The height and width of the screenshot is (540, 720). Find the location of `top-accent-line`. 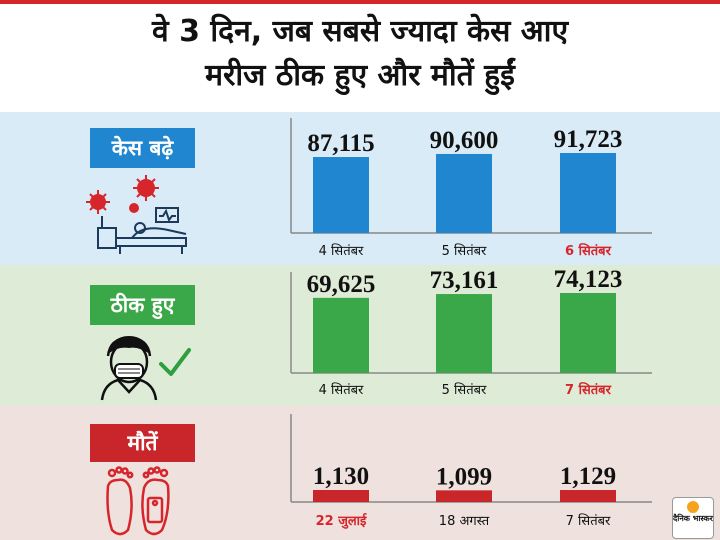

top-accent-line is located at coordinates (360, 2).